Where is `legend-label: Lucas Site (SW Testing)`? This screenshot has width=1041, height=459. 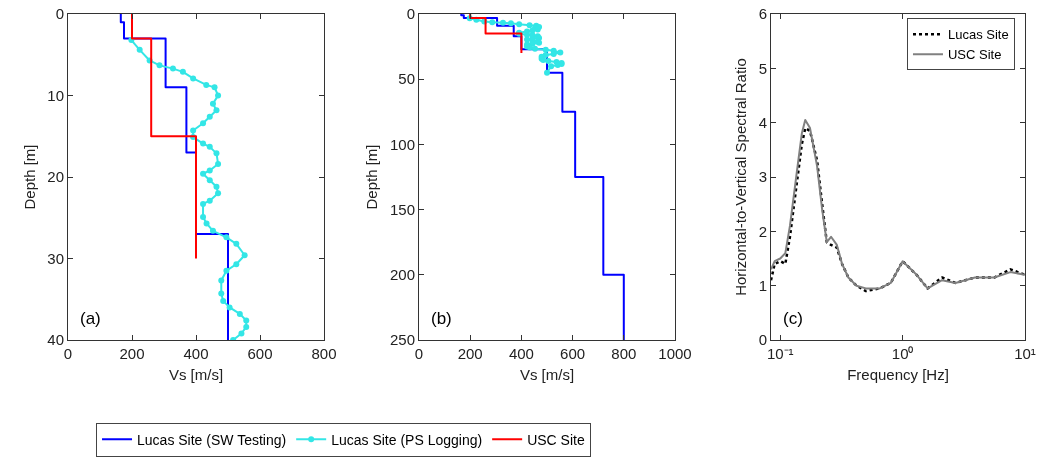 legend-label: Lucas Site (SW Testing) is located at coordinates (212, 439).